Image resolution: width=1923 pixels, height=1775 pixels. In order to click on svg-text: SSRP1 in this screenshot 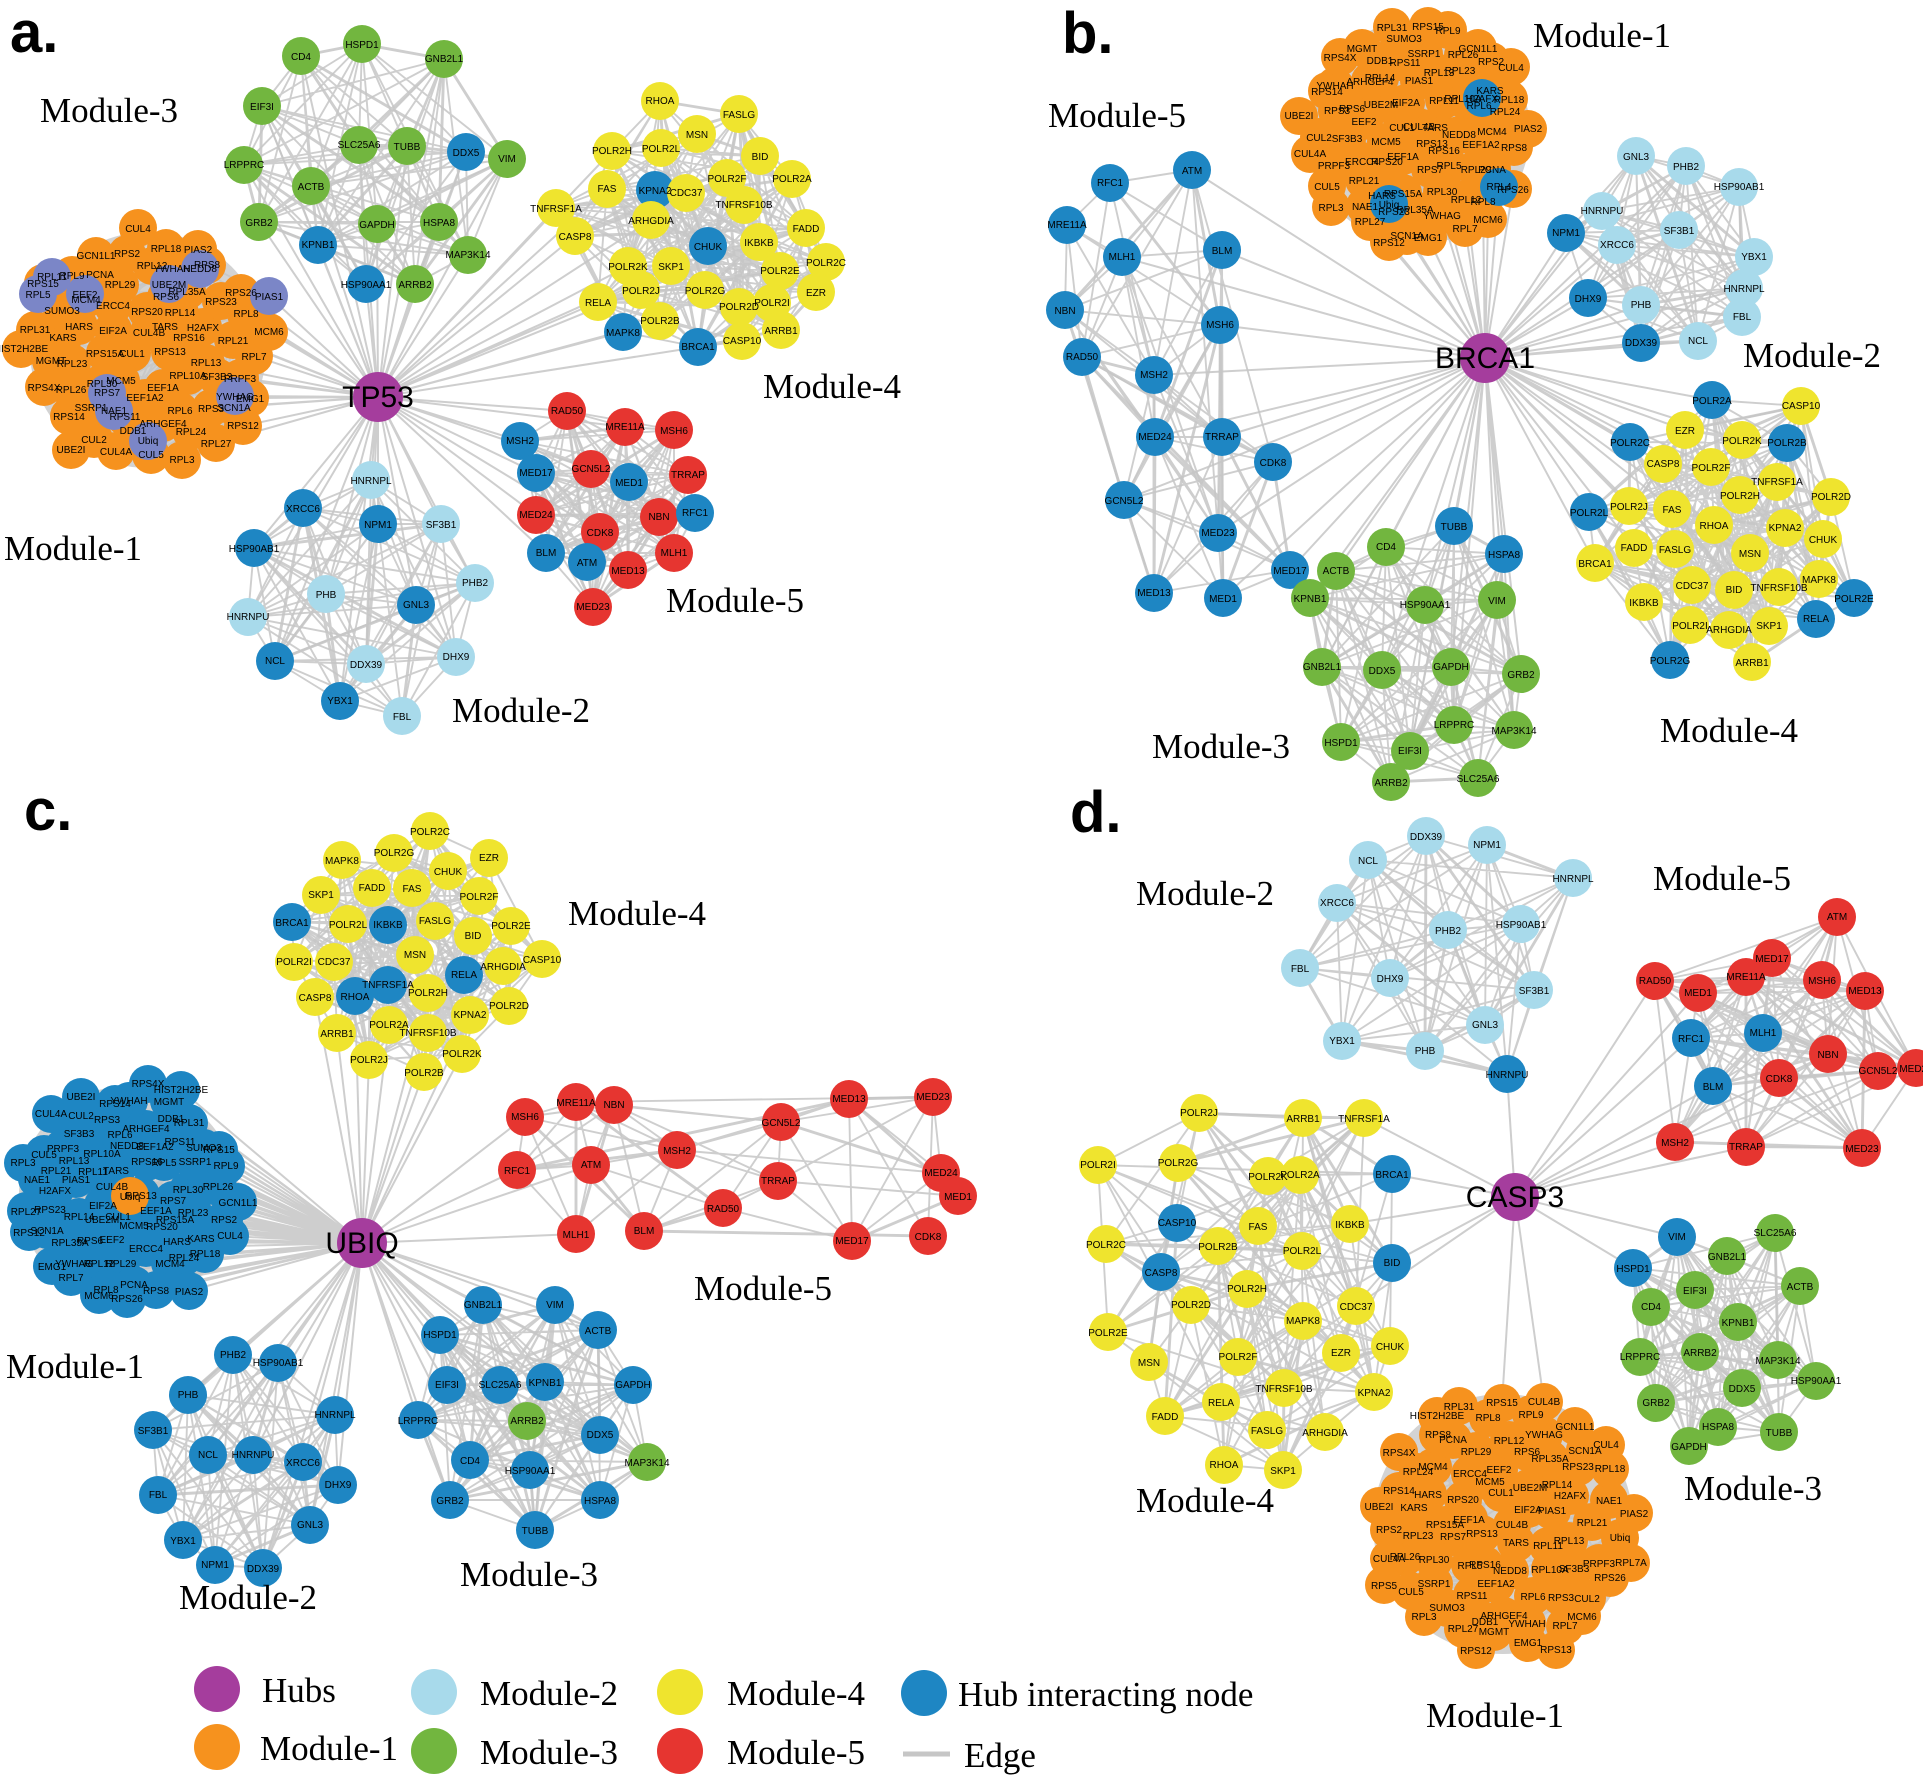, I will do `click(1434, 1584)`.